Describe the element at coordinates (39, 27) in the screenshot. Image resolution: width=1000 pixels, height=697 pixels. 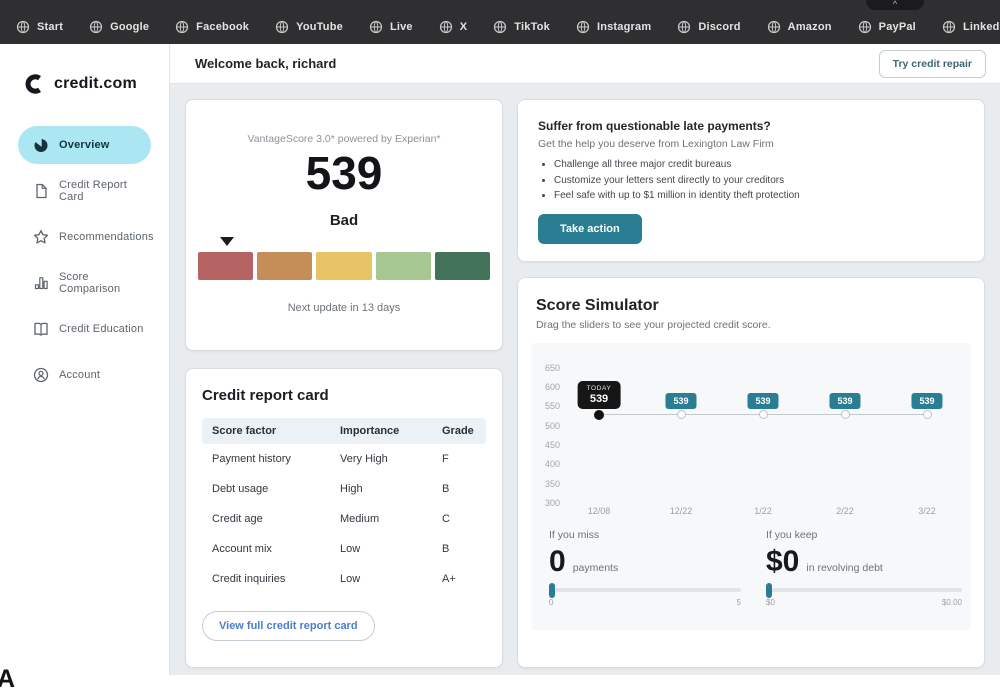
I see `bookmark-start: Start` at that location.